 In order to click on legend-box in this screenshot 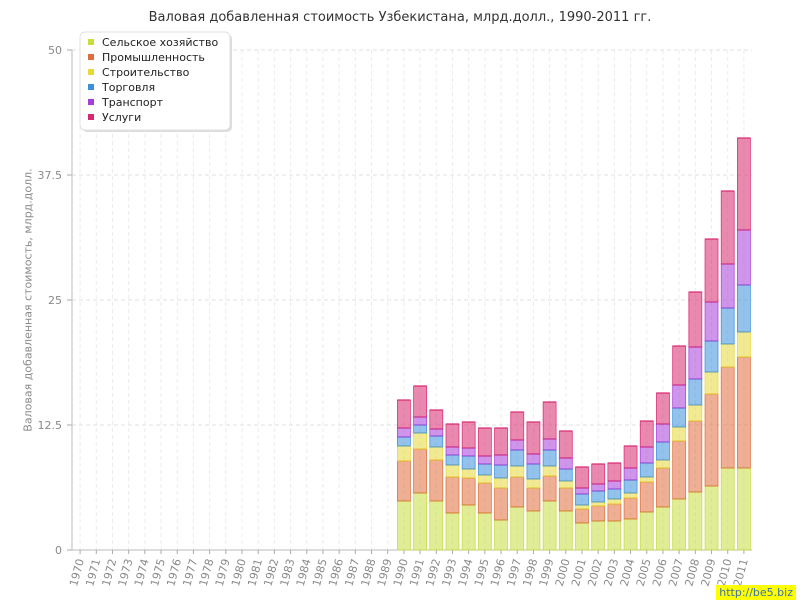, I will do `click(155, 81)`.